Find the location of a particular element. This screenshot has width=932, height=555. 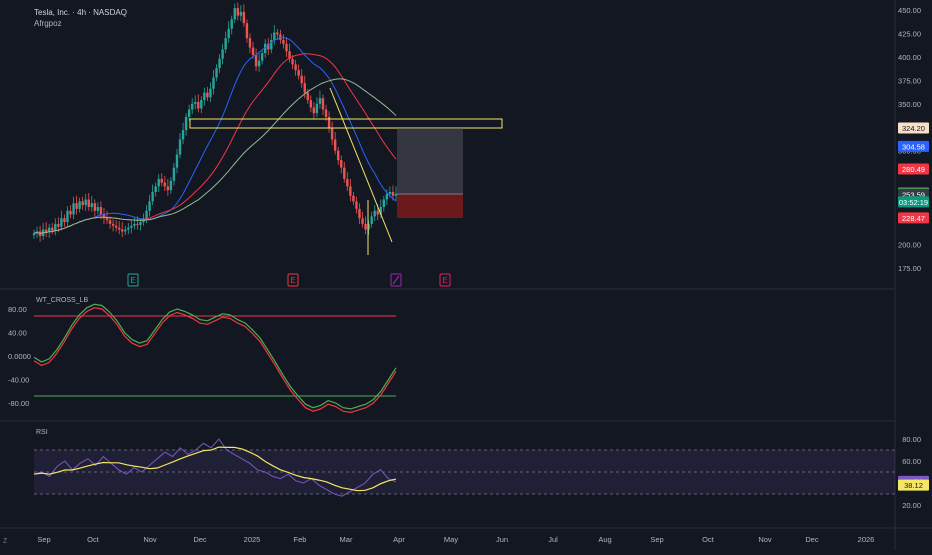

wt-tick-label: -40.00 is located at coordinates (18, 380).